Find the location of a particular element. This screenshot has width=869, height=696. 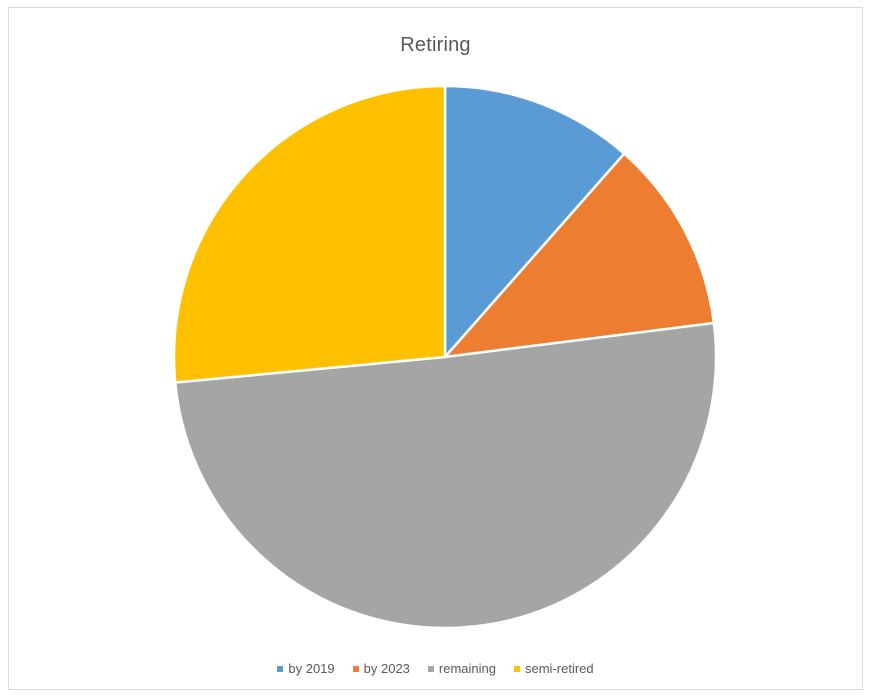

legend-item-remaining: remaining is located at coordinates (461, 668).